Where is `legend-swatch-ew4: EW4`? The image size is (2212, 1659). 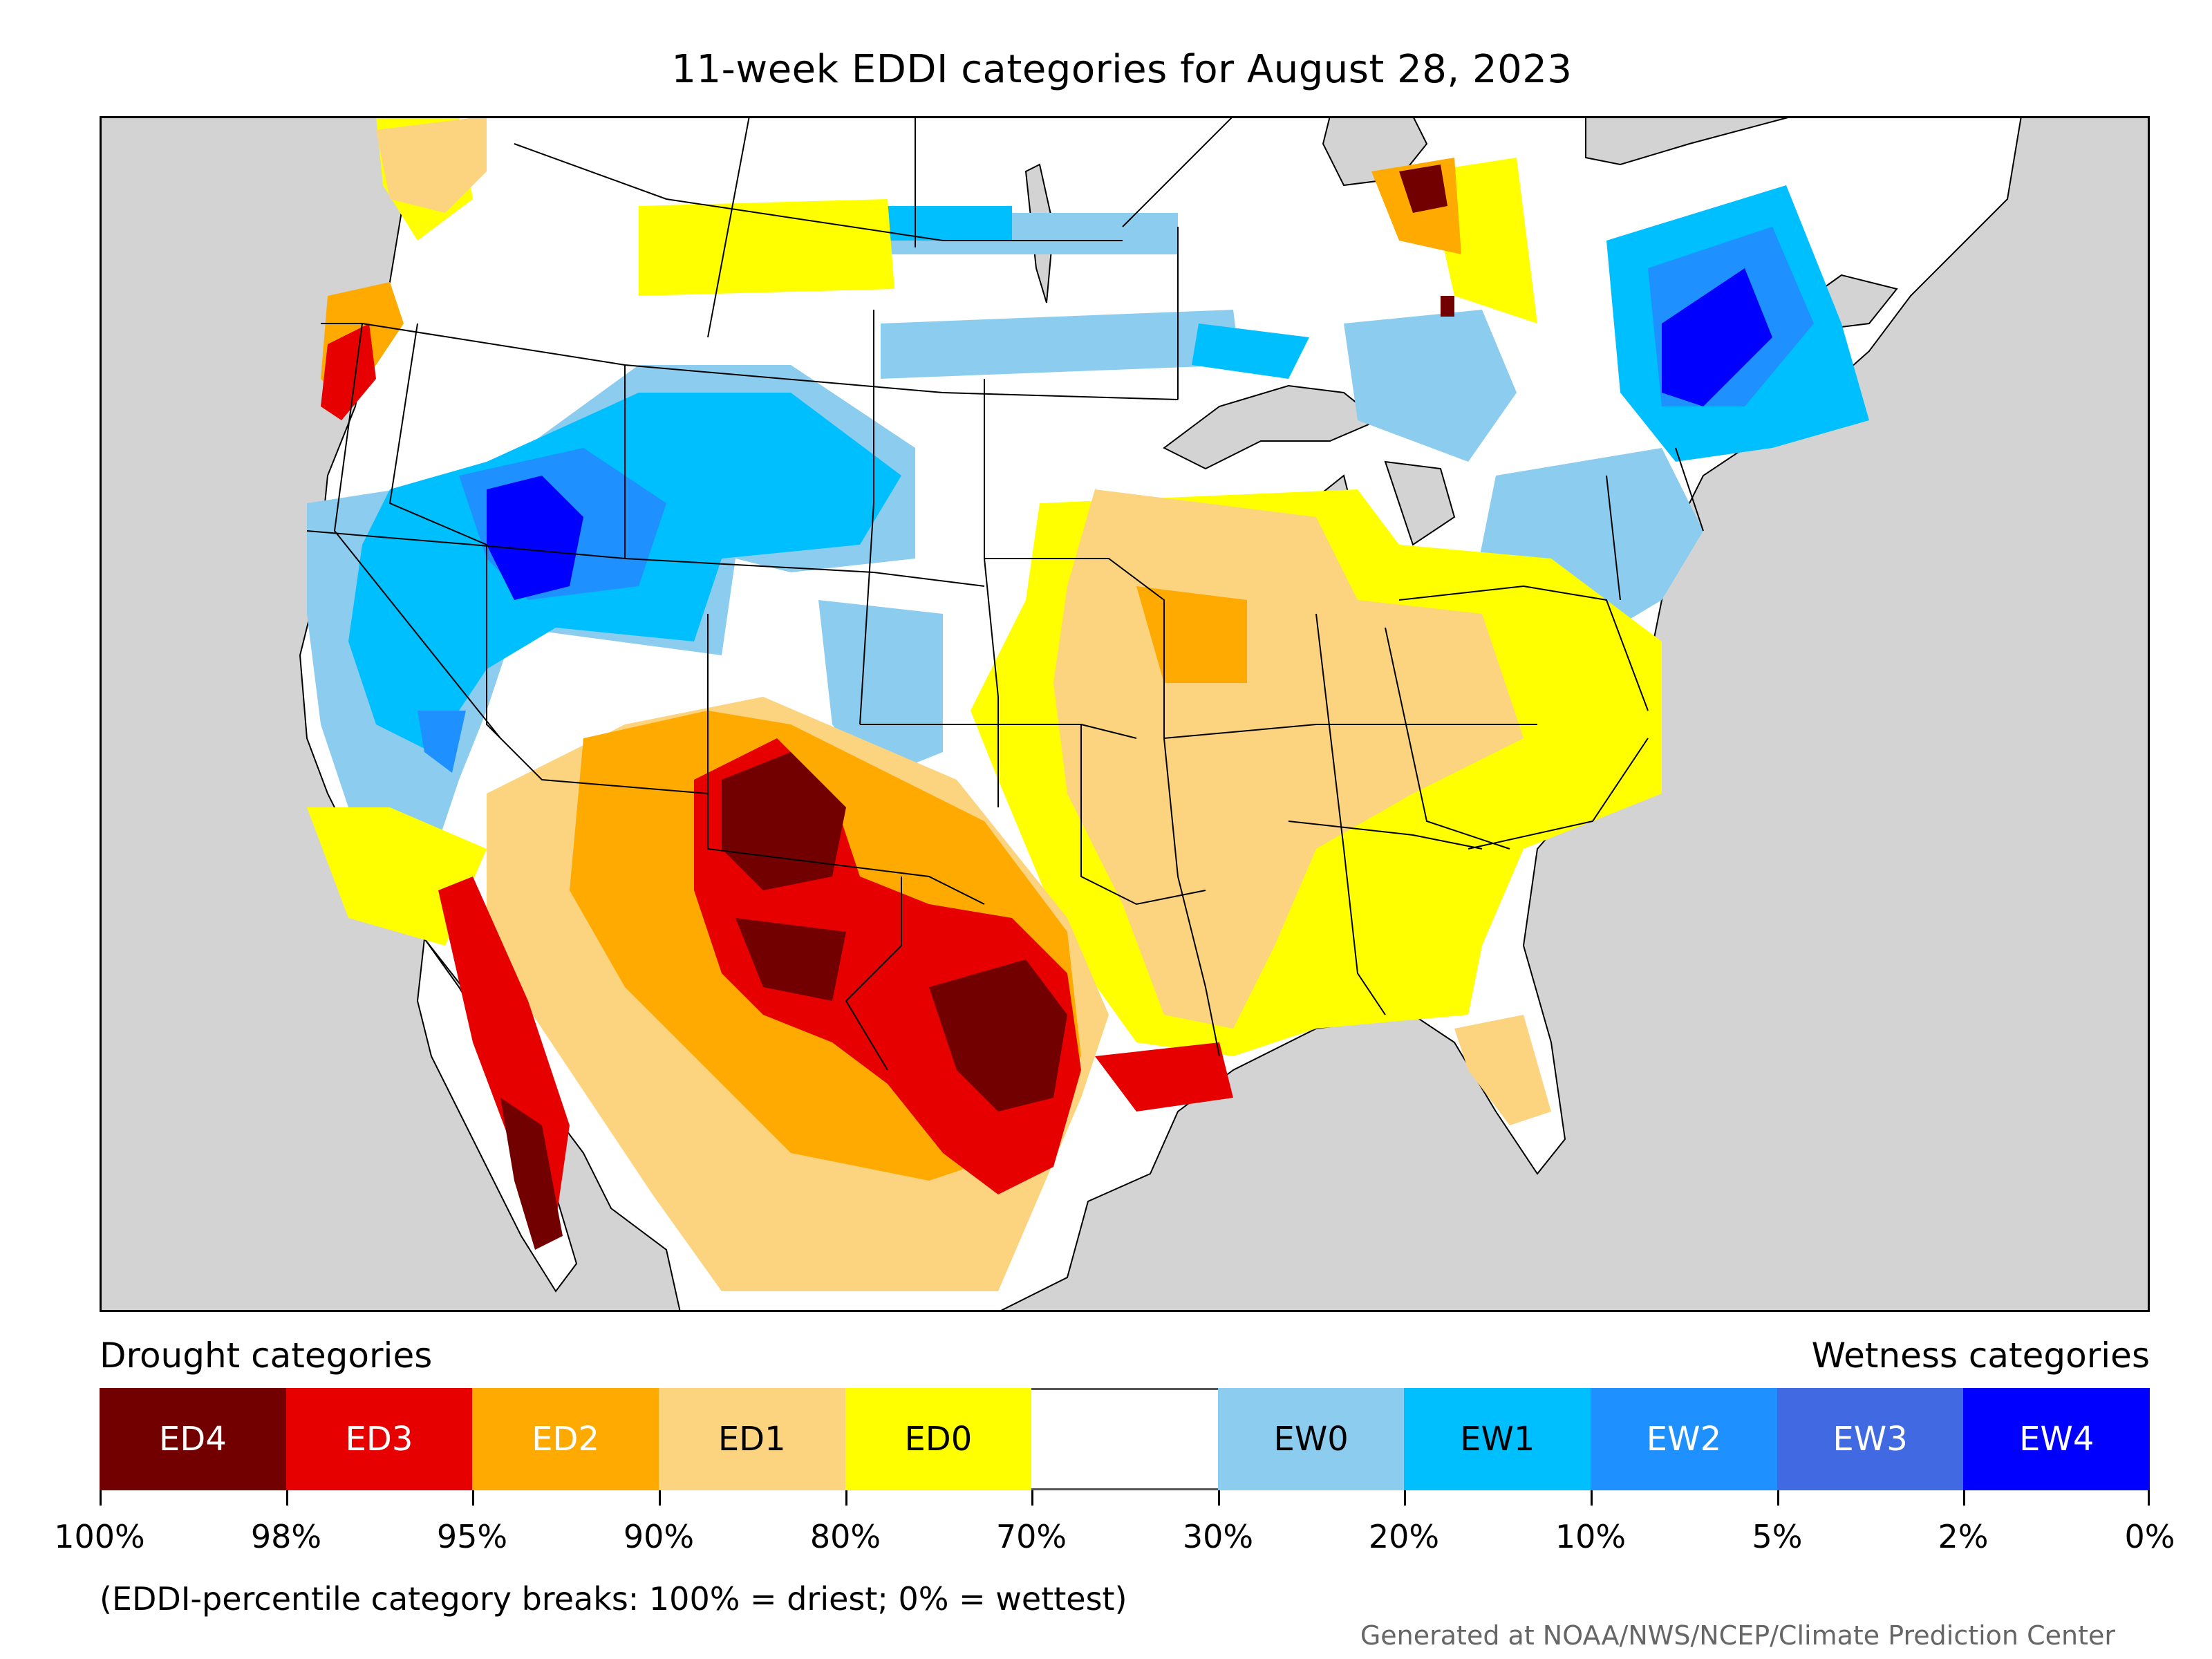
legend-swatch-ew4: EW4 is located at coordinates (2056, 1439).